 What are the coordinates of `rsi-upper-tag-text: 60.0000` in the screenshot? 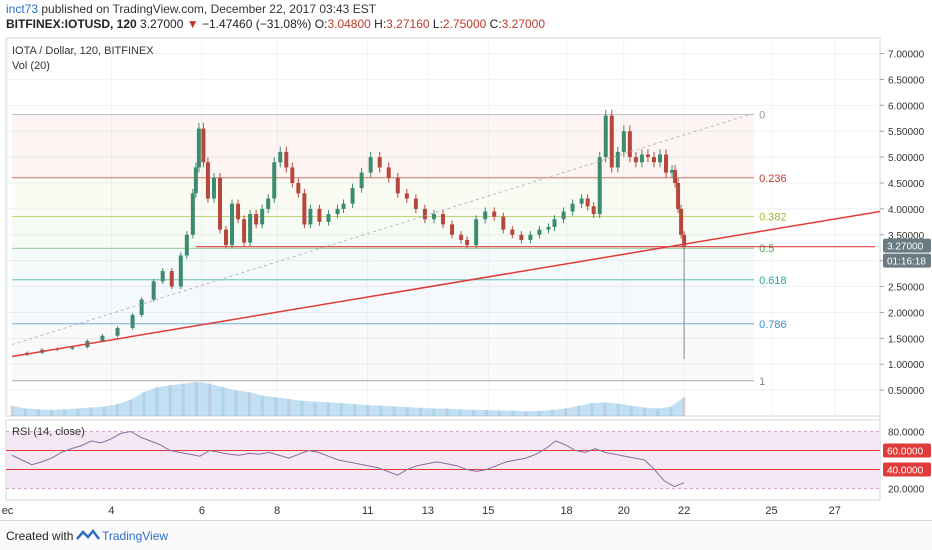 It's located at (905, 452).